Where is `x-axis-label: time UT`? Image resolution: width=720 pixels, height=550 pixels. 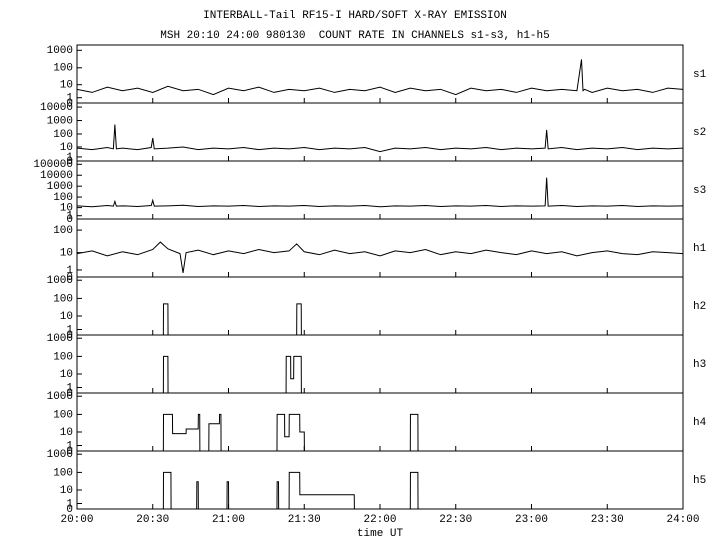
x-axis-label: time UT is located at coordinates (380, 534).